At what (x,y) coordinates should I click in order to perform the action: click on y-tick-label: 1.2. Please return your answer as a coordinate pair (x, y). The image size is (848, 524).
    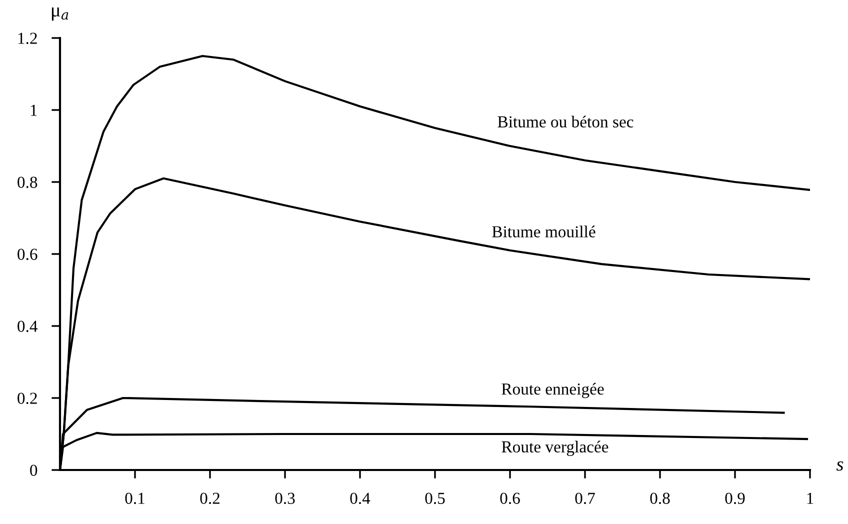
    Looking at the image, I should click on (27, 38).